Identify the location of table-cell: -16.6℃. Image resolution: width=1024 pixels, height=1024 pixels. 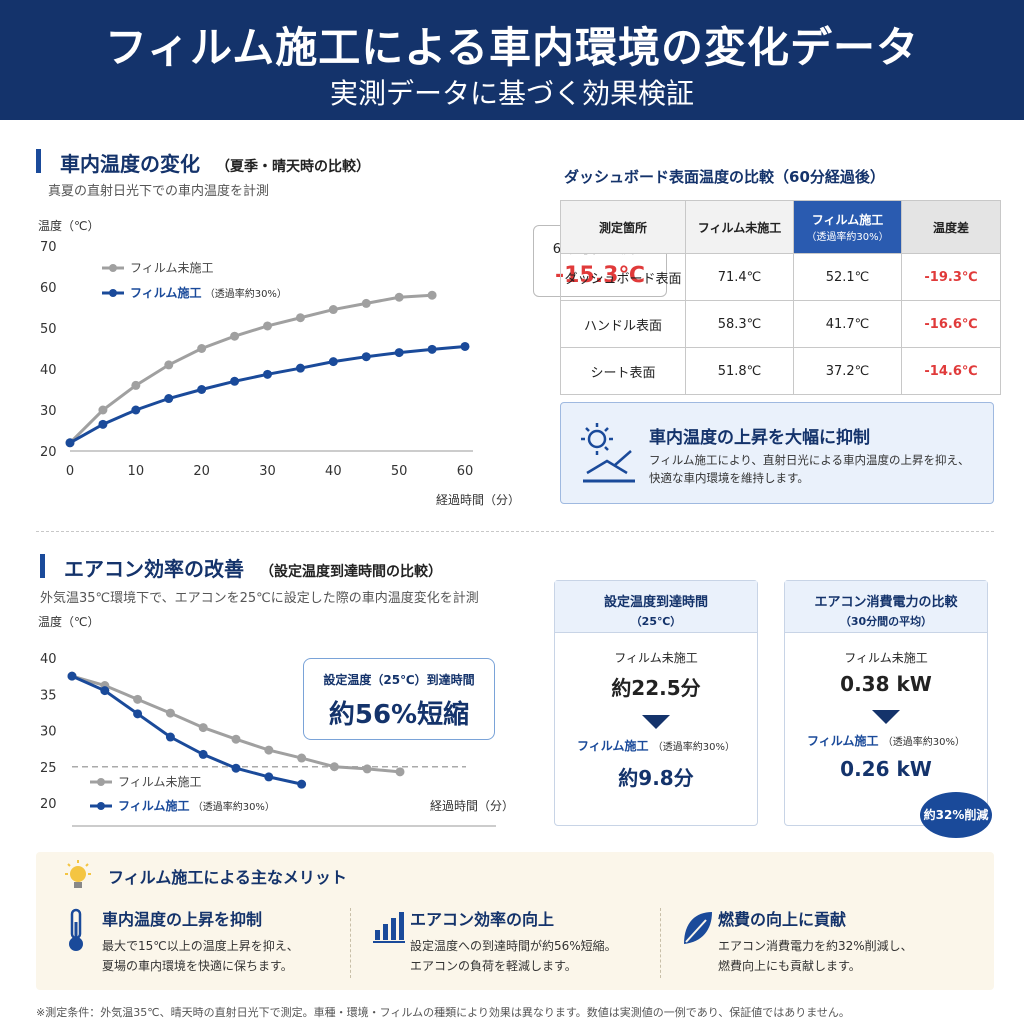
(951, 324).